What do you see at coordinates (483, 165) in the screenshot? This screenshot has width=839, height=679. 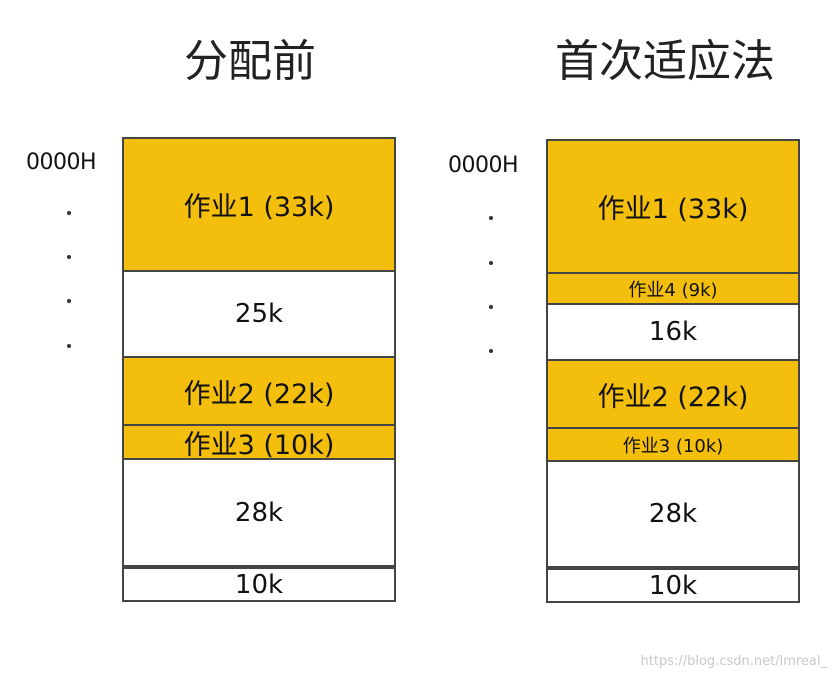 I see `address-label-right: 0000H` at bounding box center [483, 165].